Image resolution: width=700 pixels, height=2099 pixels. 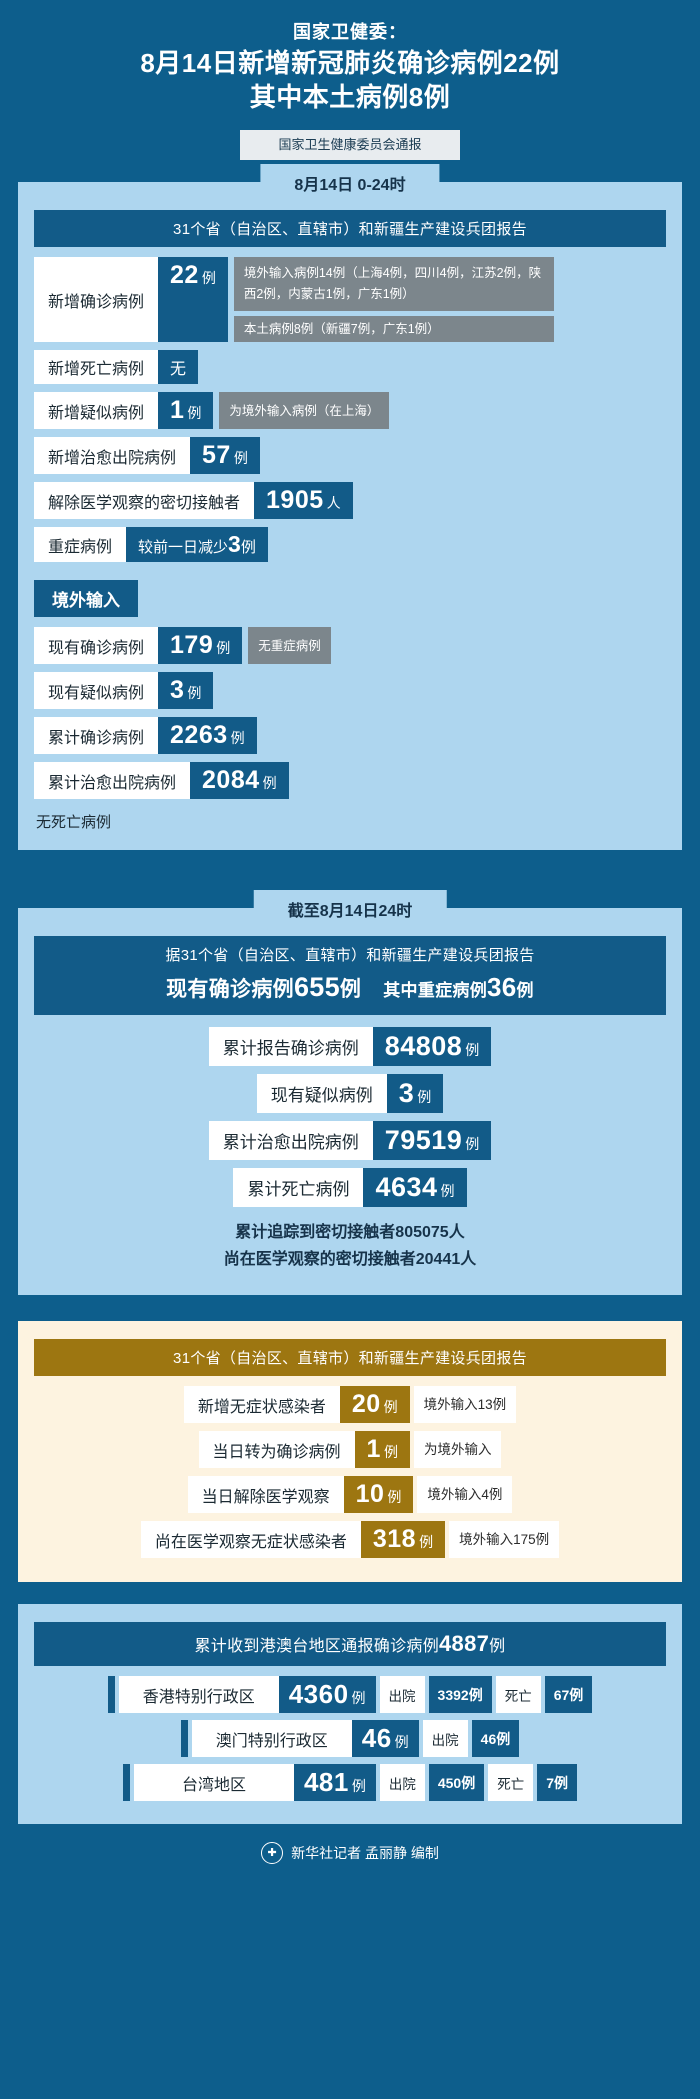 What do you see at coordinates (350, 987) in the screenshot?
I see `band-big-line: 现有确诊病例655例 其中重症病例36例` at bounding box center [350, 987].